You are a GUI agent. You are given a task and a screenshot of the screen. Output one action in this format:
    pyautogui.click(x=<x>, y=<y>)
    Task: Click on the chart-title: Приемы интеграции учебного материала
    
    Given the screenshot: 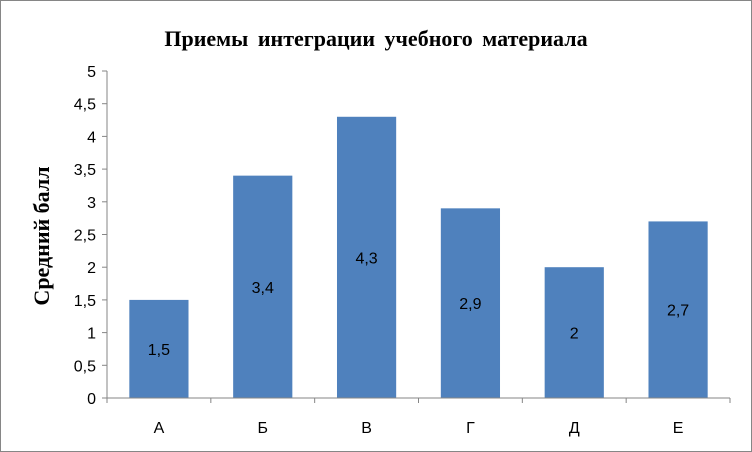 What is the action you would take?
    pyautogui.click(x=376, y=38)
    